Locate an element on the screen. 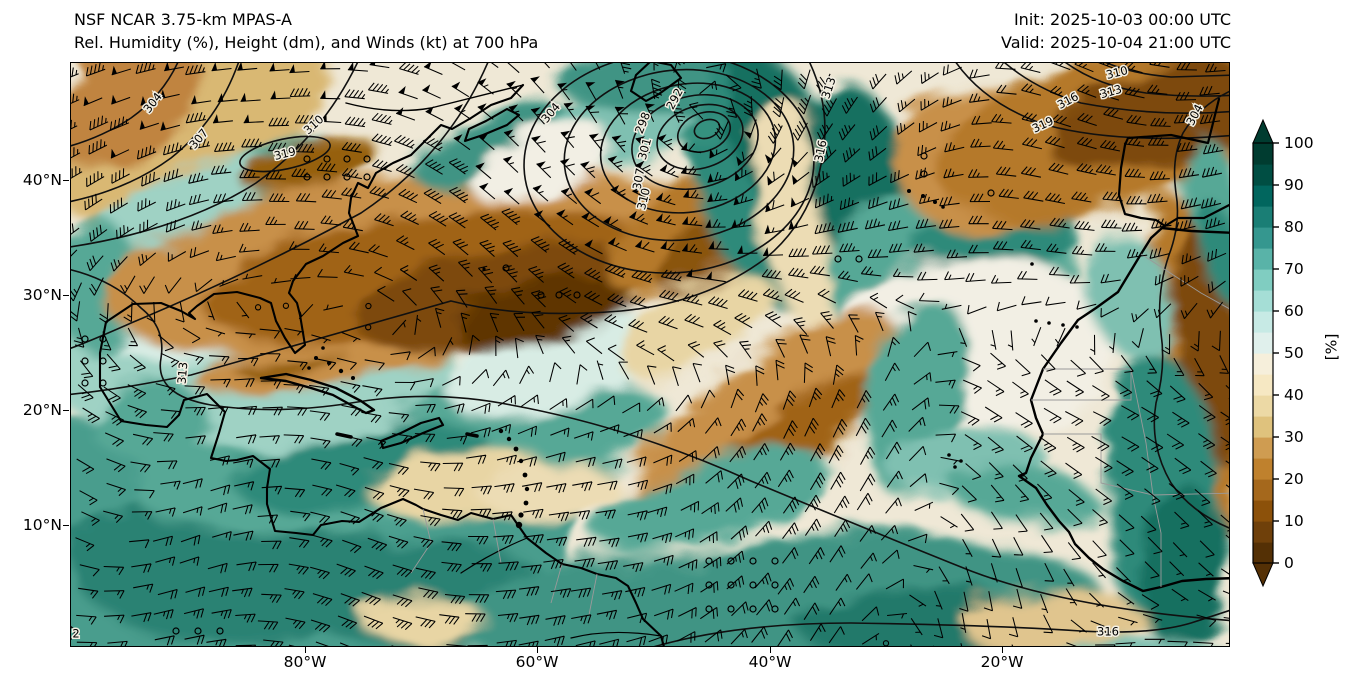 This screenshot has height=687, width=1361. x-tick-label: 80°W is located at coordinates (305, 662).